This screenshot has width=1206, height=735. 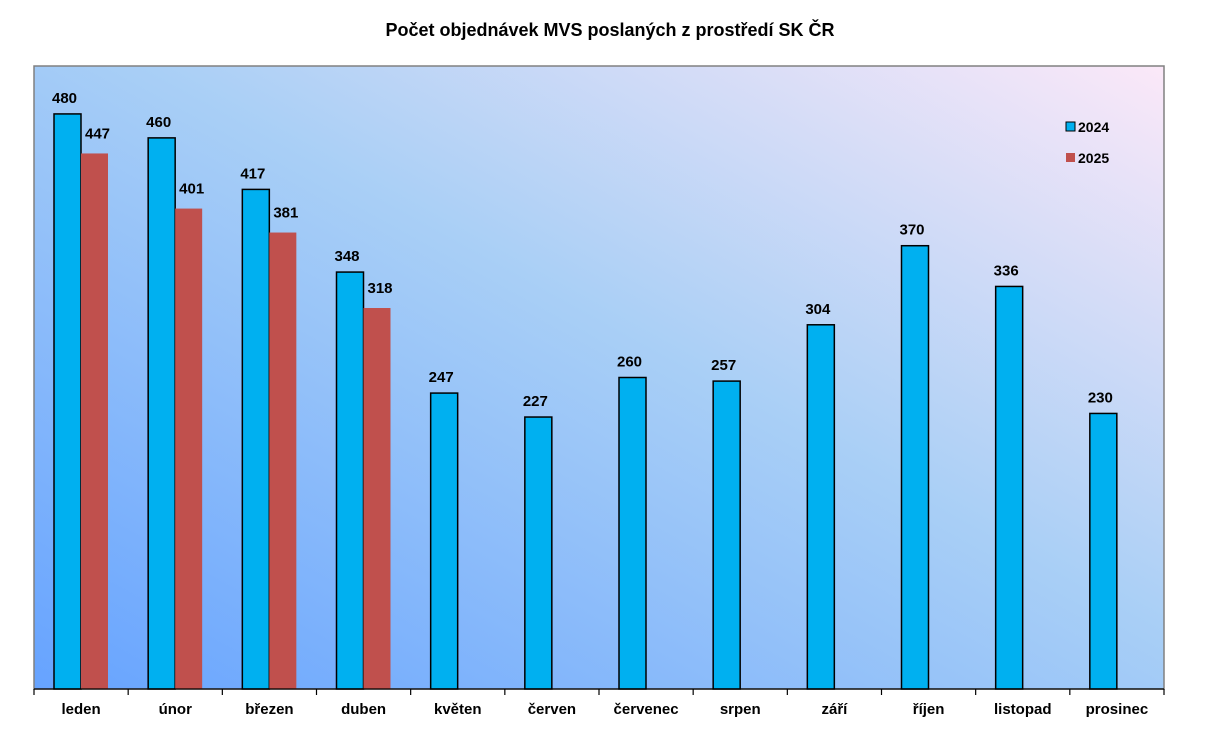 What do you see at coordinates (1006, 270) in the screenshot?
I see `data-label-2024-listopad: 336` at bounding box center [1006, 270].